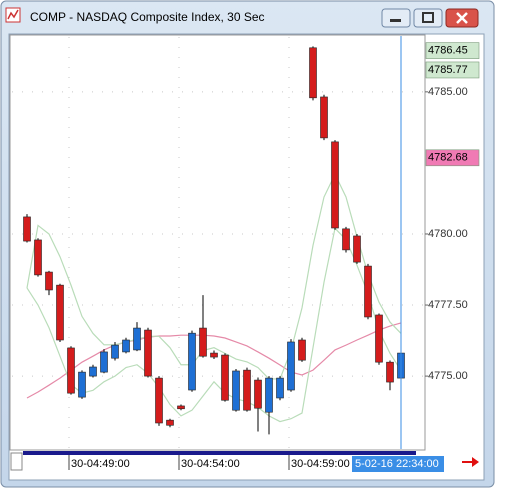 The height and width of the screenshot is (499, 507). What do you see at coordinates (448, 234) in the screenshot?
I see `y-tick-label: 4780.00` at bounding box center [448, 234].